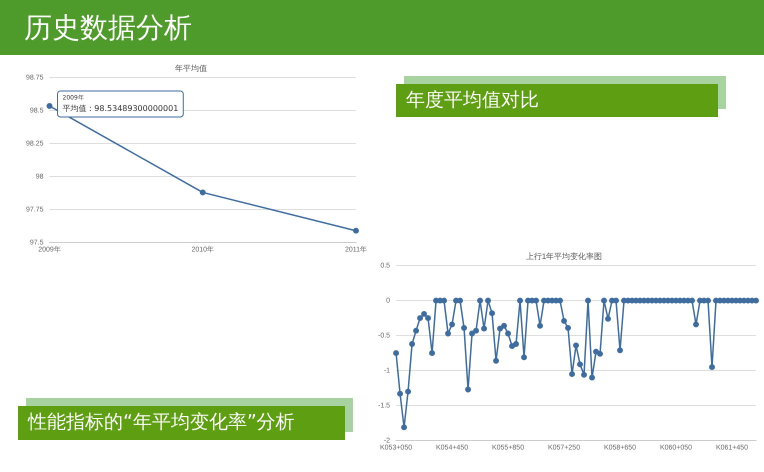 This screenshot has height=472, width=764. What do you see at coordinates (120, 109) in the screenshot?
I see `annotation: 平均值 : 98.53489300000001` at bounding box center [120, 109].